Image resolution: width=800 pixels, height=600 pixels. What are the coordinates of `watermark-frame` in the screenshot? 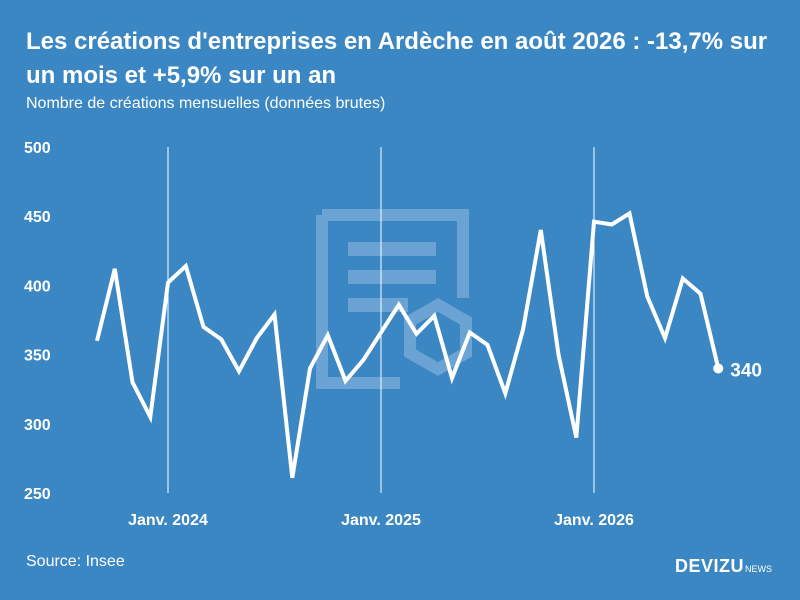 It's located at (392, 299).